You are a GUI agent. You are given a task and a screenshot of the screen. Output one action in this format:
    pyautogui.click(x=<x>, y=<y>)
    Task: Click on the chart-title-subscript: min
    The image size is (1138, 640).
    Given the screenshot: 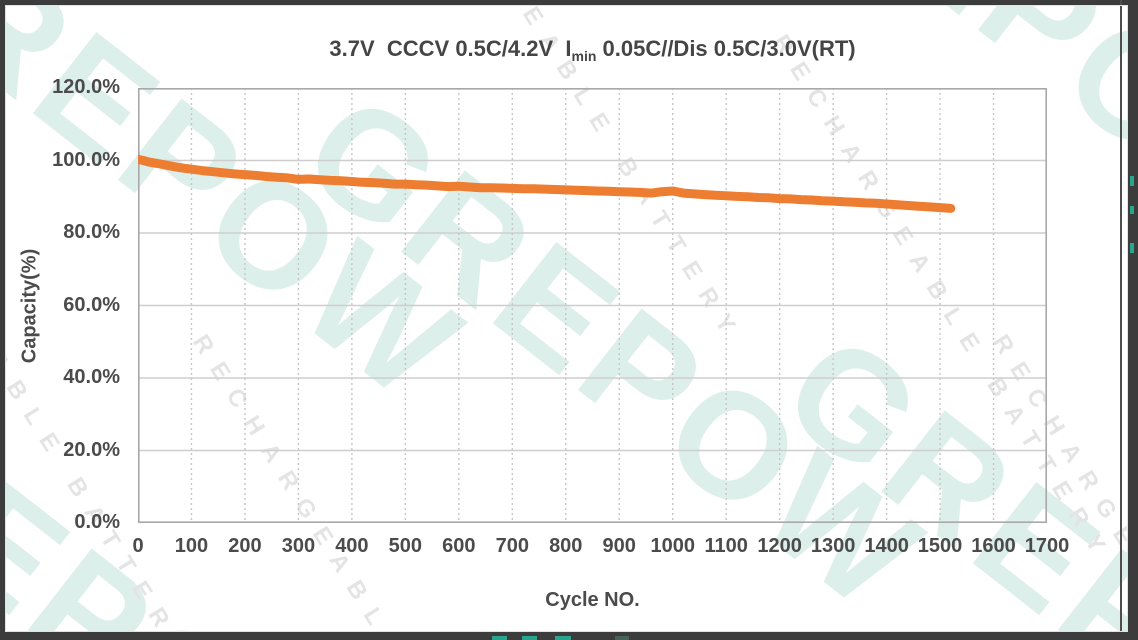 What is the action you would take?
    pyautogui.click(x=584, y=56)
    